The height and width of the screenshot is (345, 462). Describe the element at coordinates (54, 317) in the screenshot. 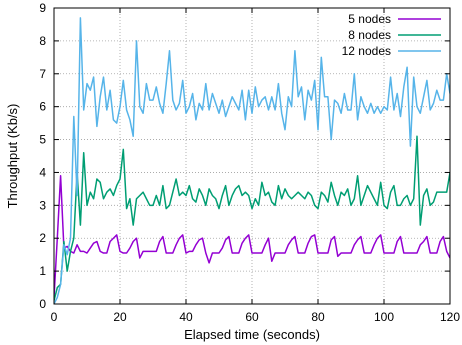

I see `x-tick-label: 0` at that location.